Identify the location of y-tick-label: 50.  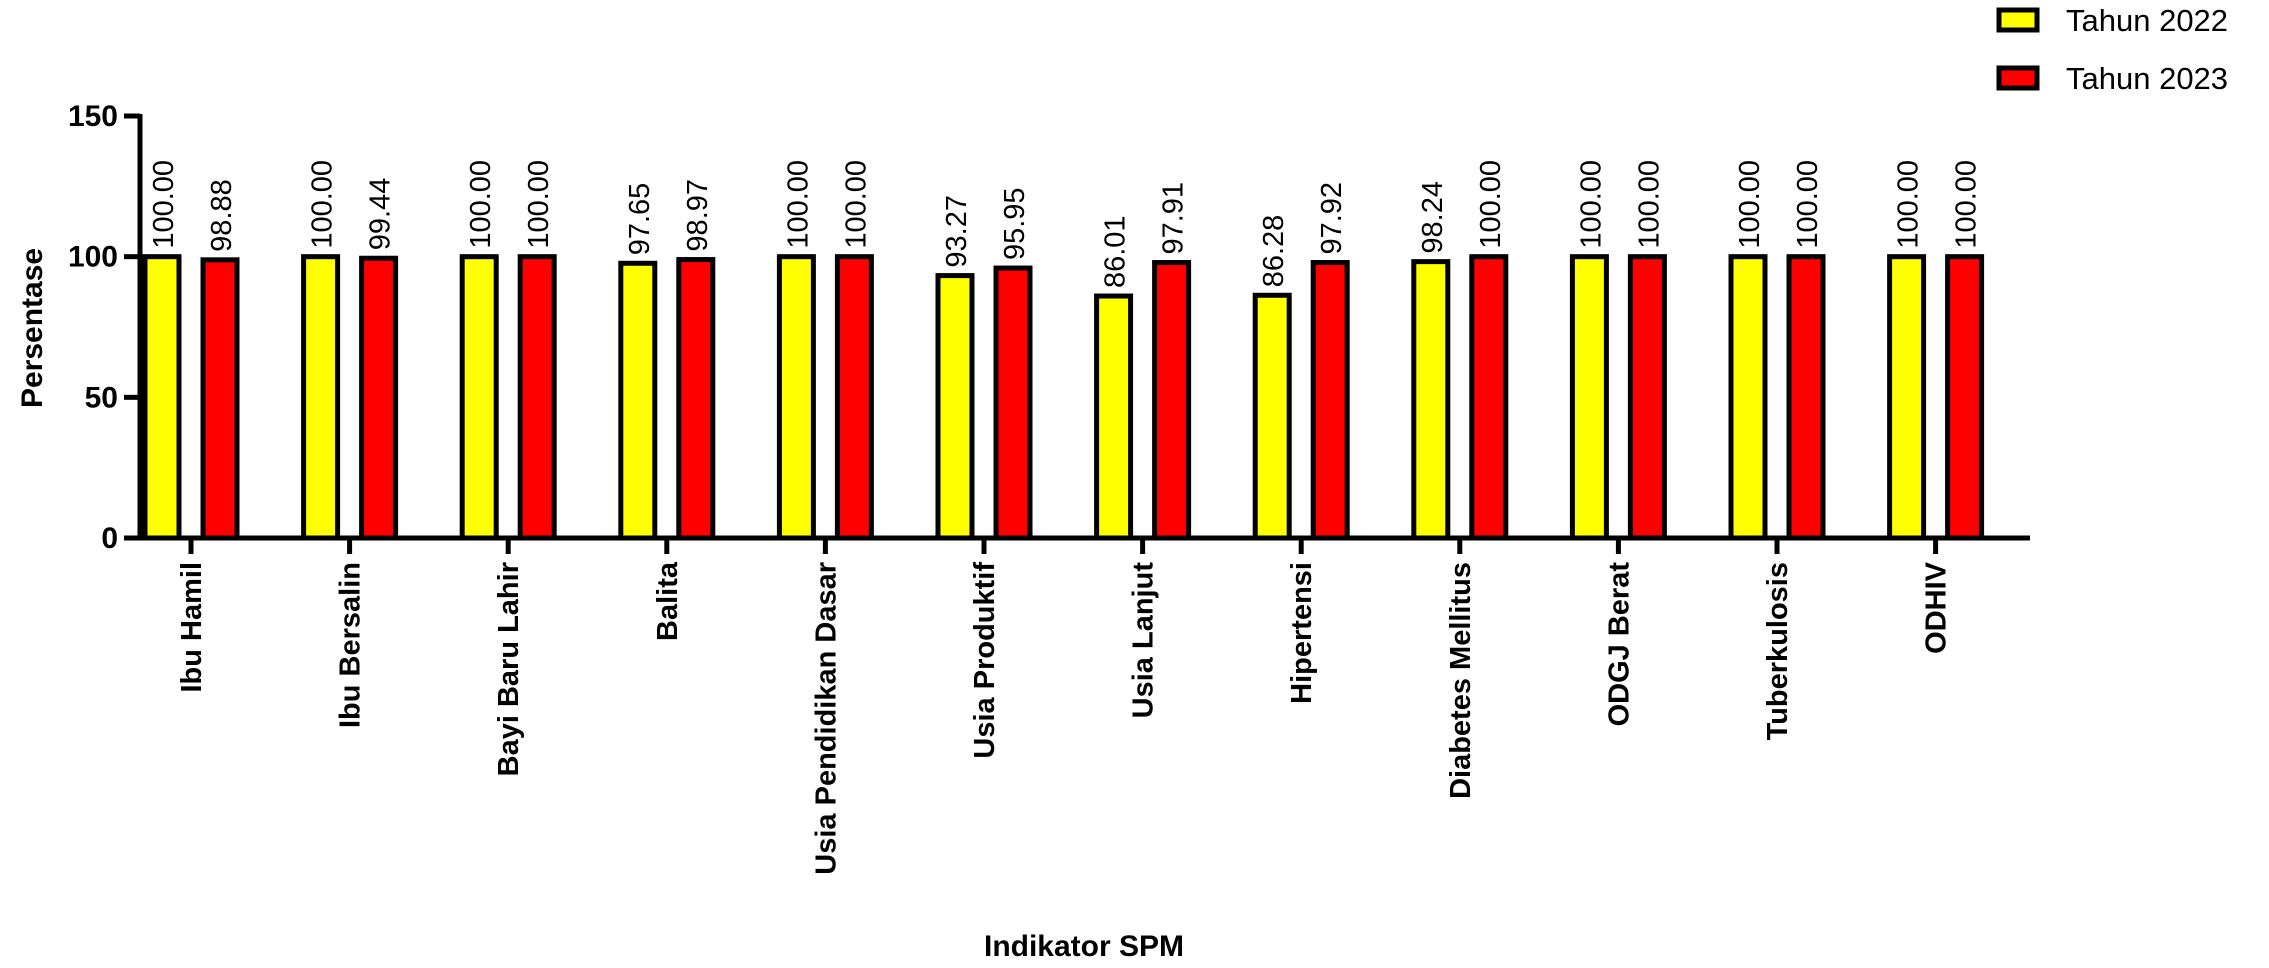
(101, 397).